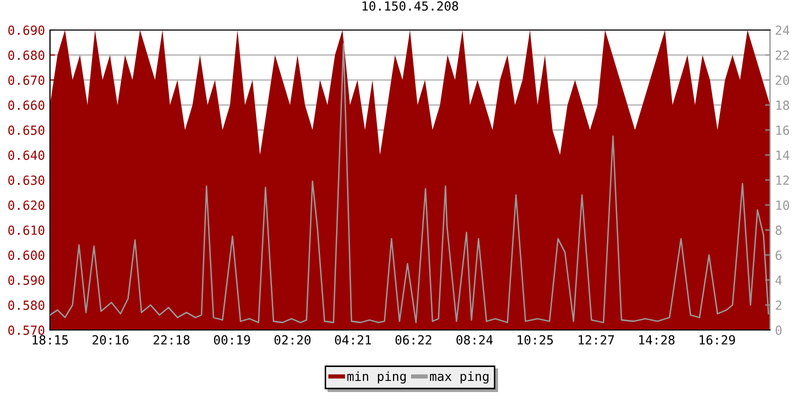 The image size is (800, 400). What do you see at coordinates (110, 340) in the screenshot?
I see `x-tick-label: 20:16` at bounding box center [110, 340].